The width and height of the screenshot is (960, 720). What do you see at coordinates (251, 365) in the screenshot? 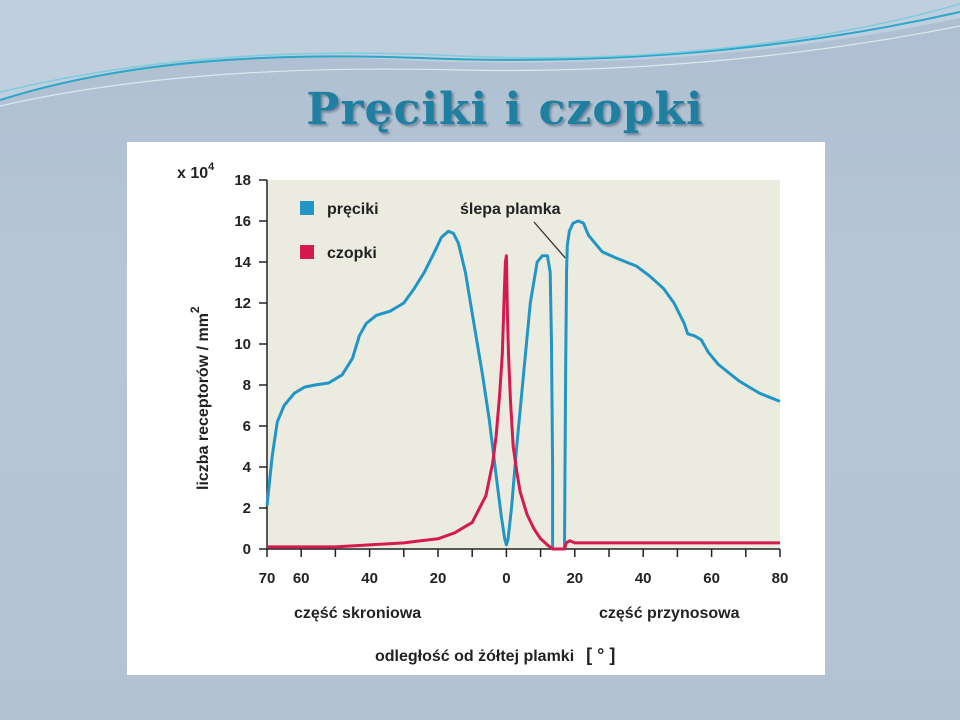
I see `y-axis: 0 2 4 6 8 10 12 14 16 18` at bounding box center [251, 365].